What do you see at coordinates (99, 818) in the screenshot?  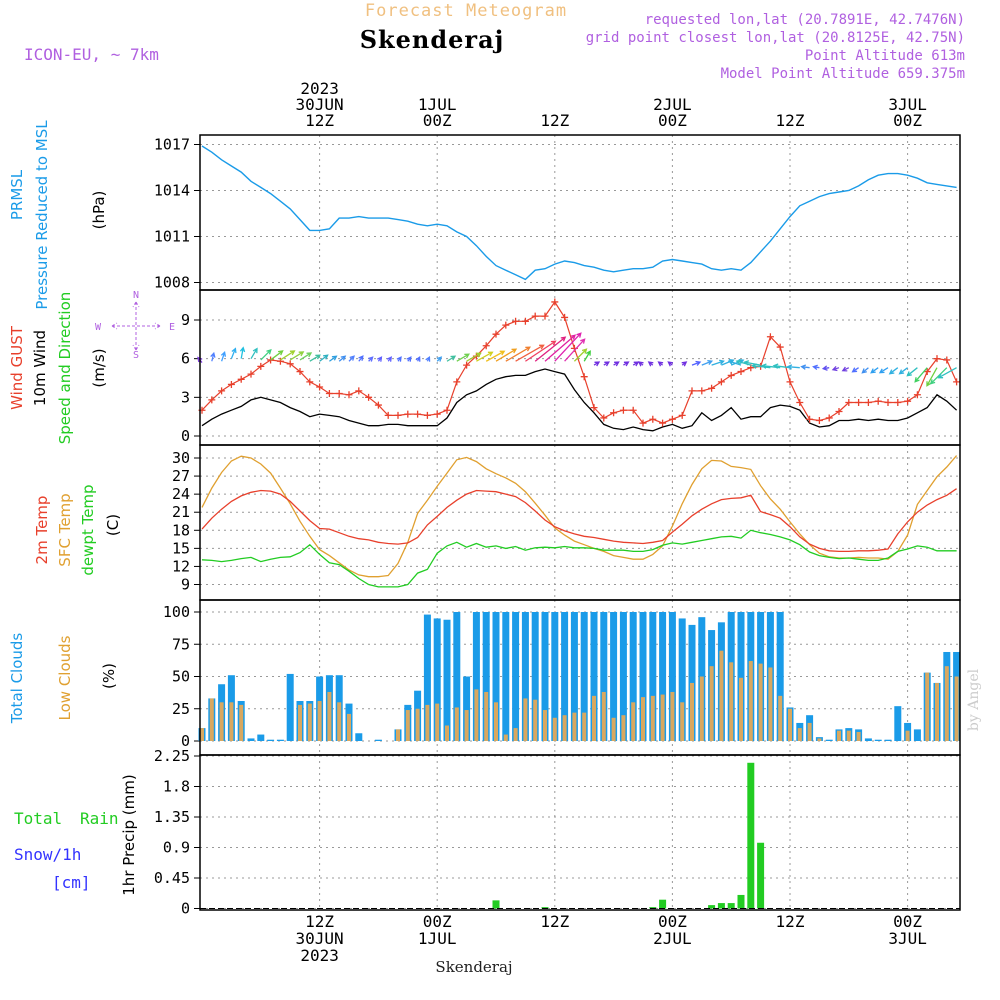 I see `precip-label-rain: Rain` at bounding box center [99, 818].